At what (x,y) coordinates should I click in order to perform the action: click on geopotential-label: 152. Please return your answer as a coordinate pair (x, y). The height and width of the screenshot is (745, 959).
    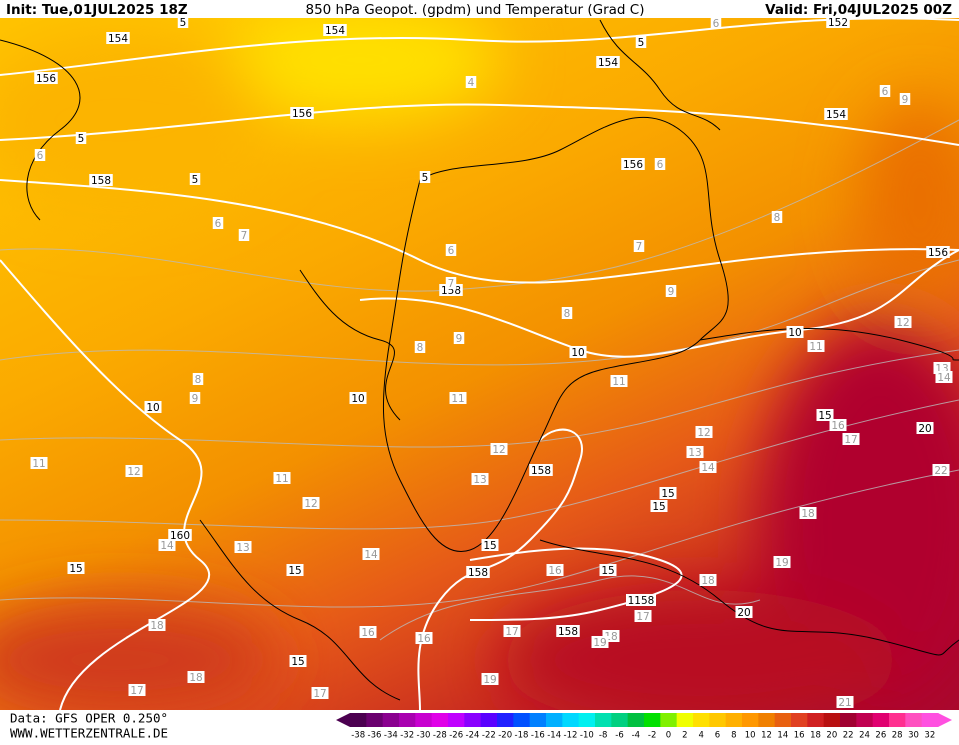
    Looking at the image, I should click on (838, 23).